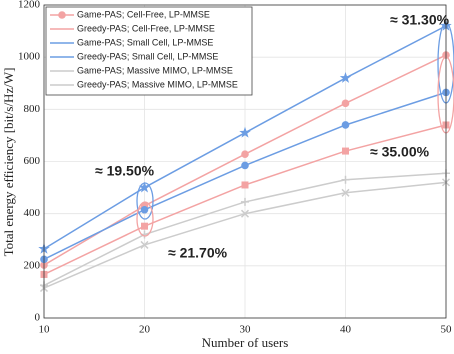  I want to click on x-tick-label: 20, so click(145, 330).